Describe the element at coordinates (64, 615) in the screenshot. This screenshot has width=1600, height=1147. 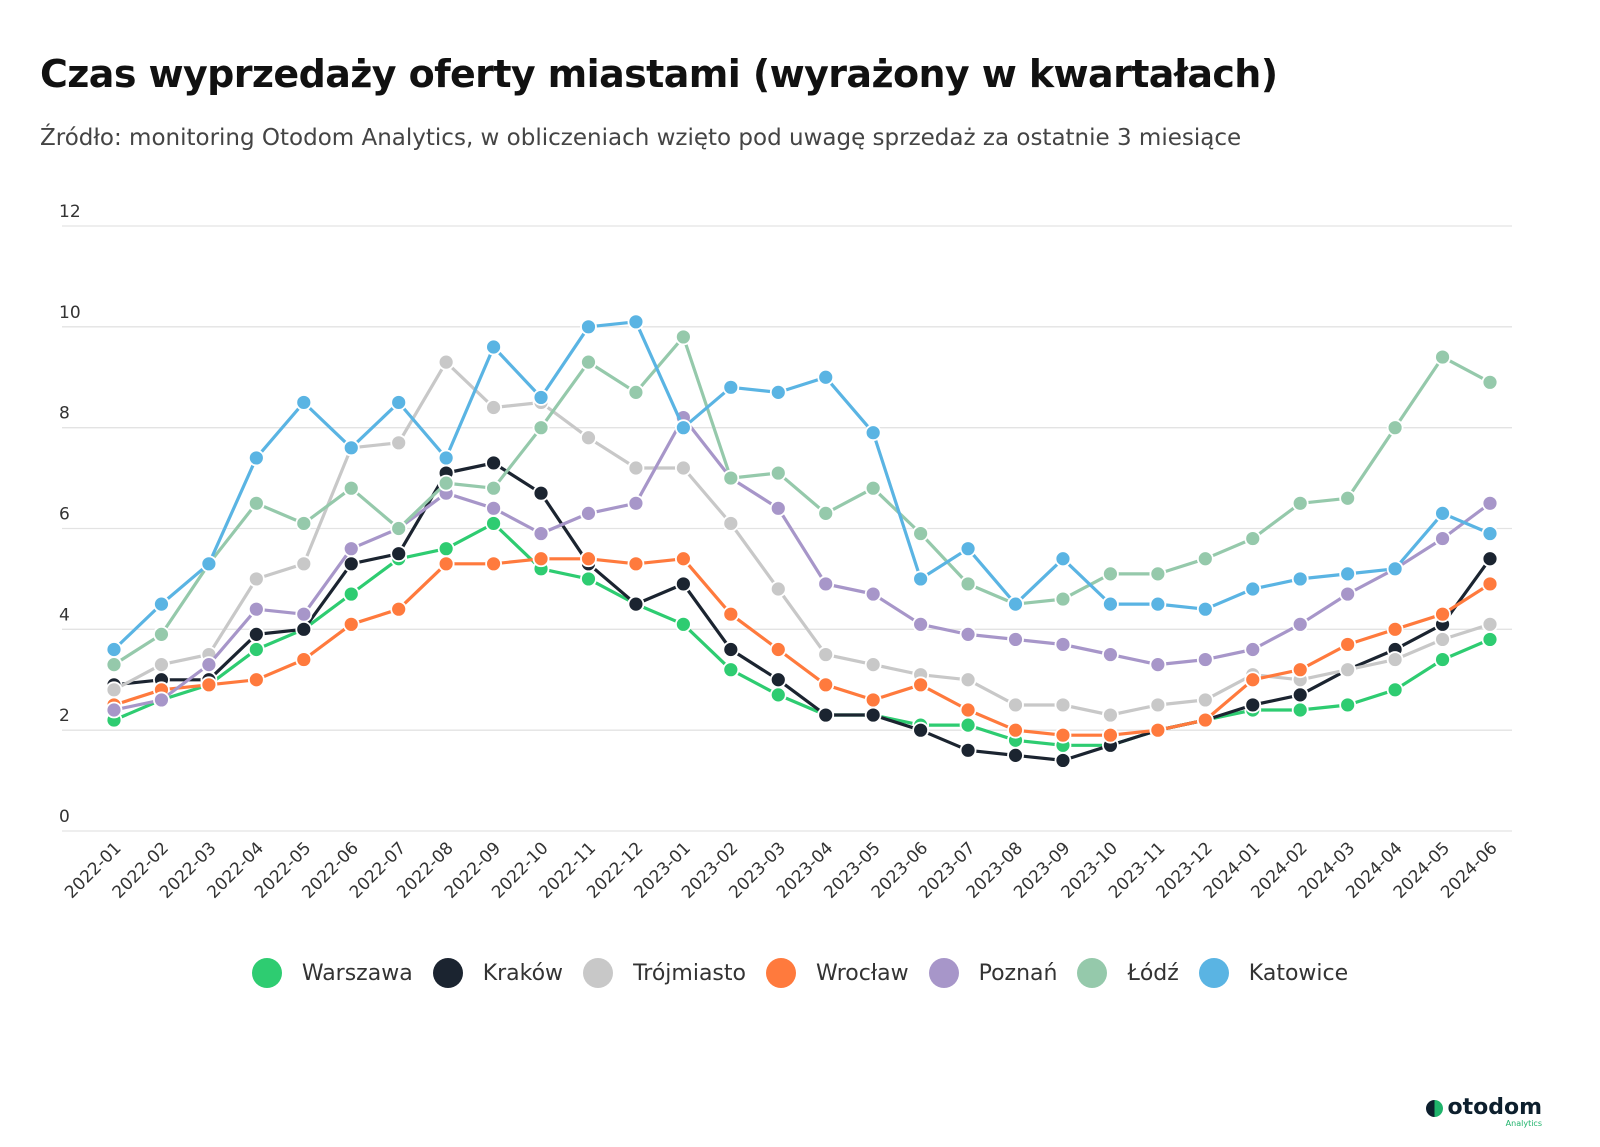
I see `y-tick-label: 4` at that location.